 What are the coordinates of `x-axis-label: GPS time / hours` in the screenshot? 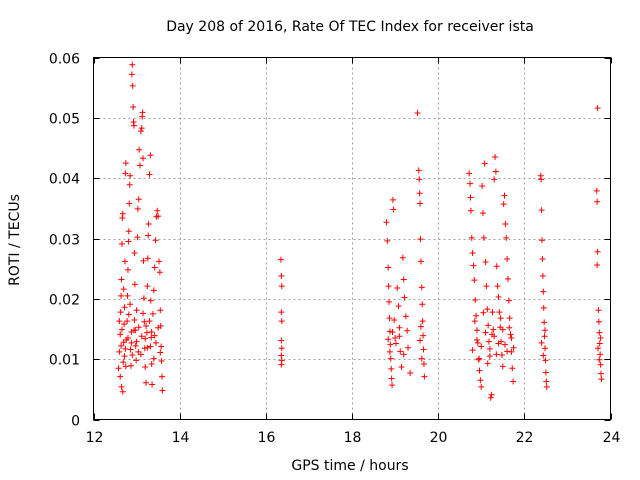 It's located at (349, 466).